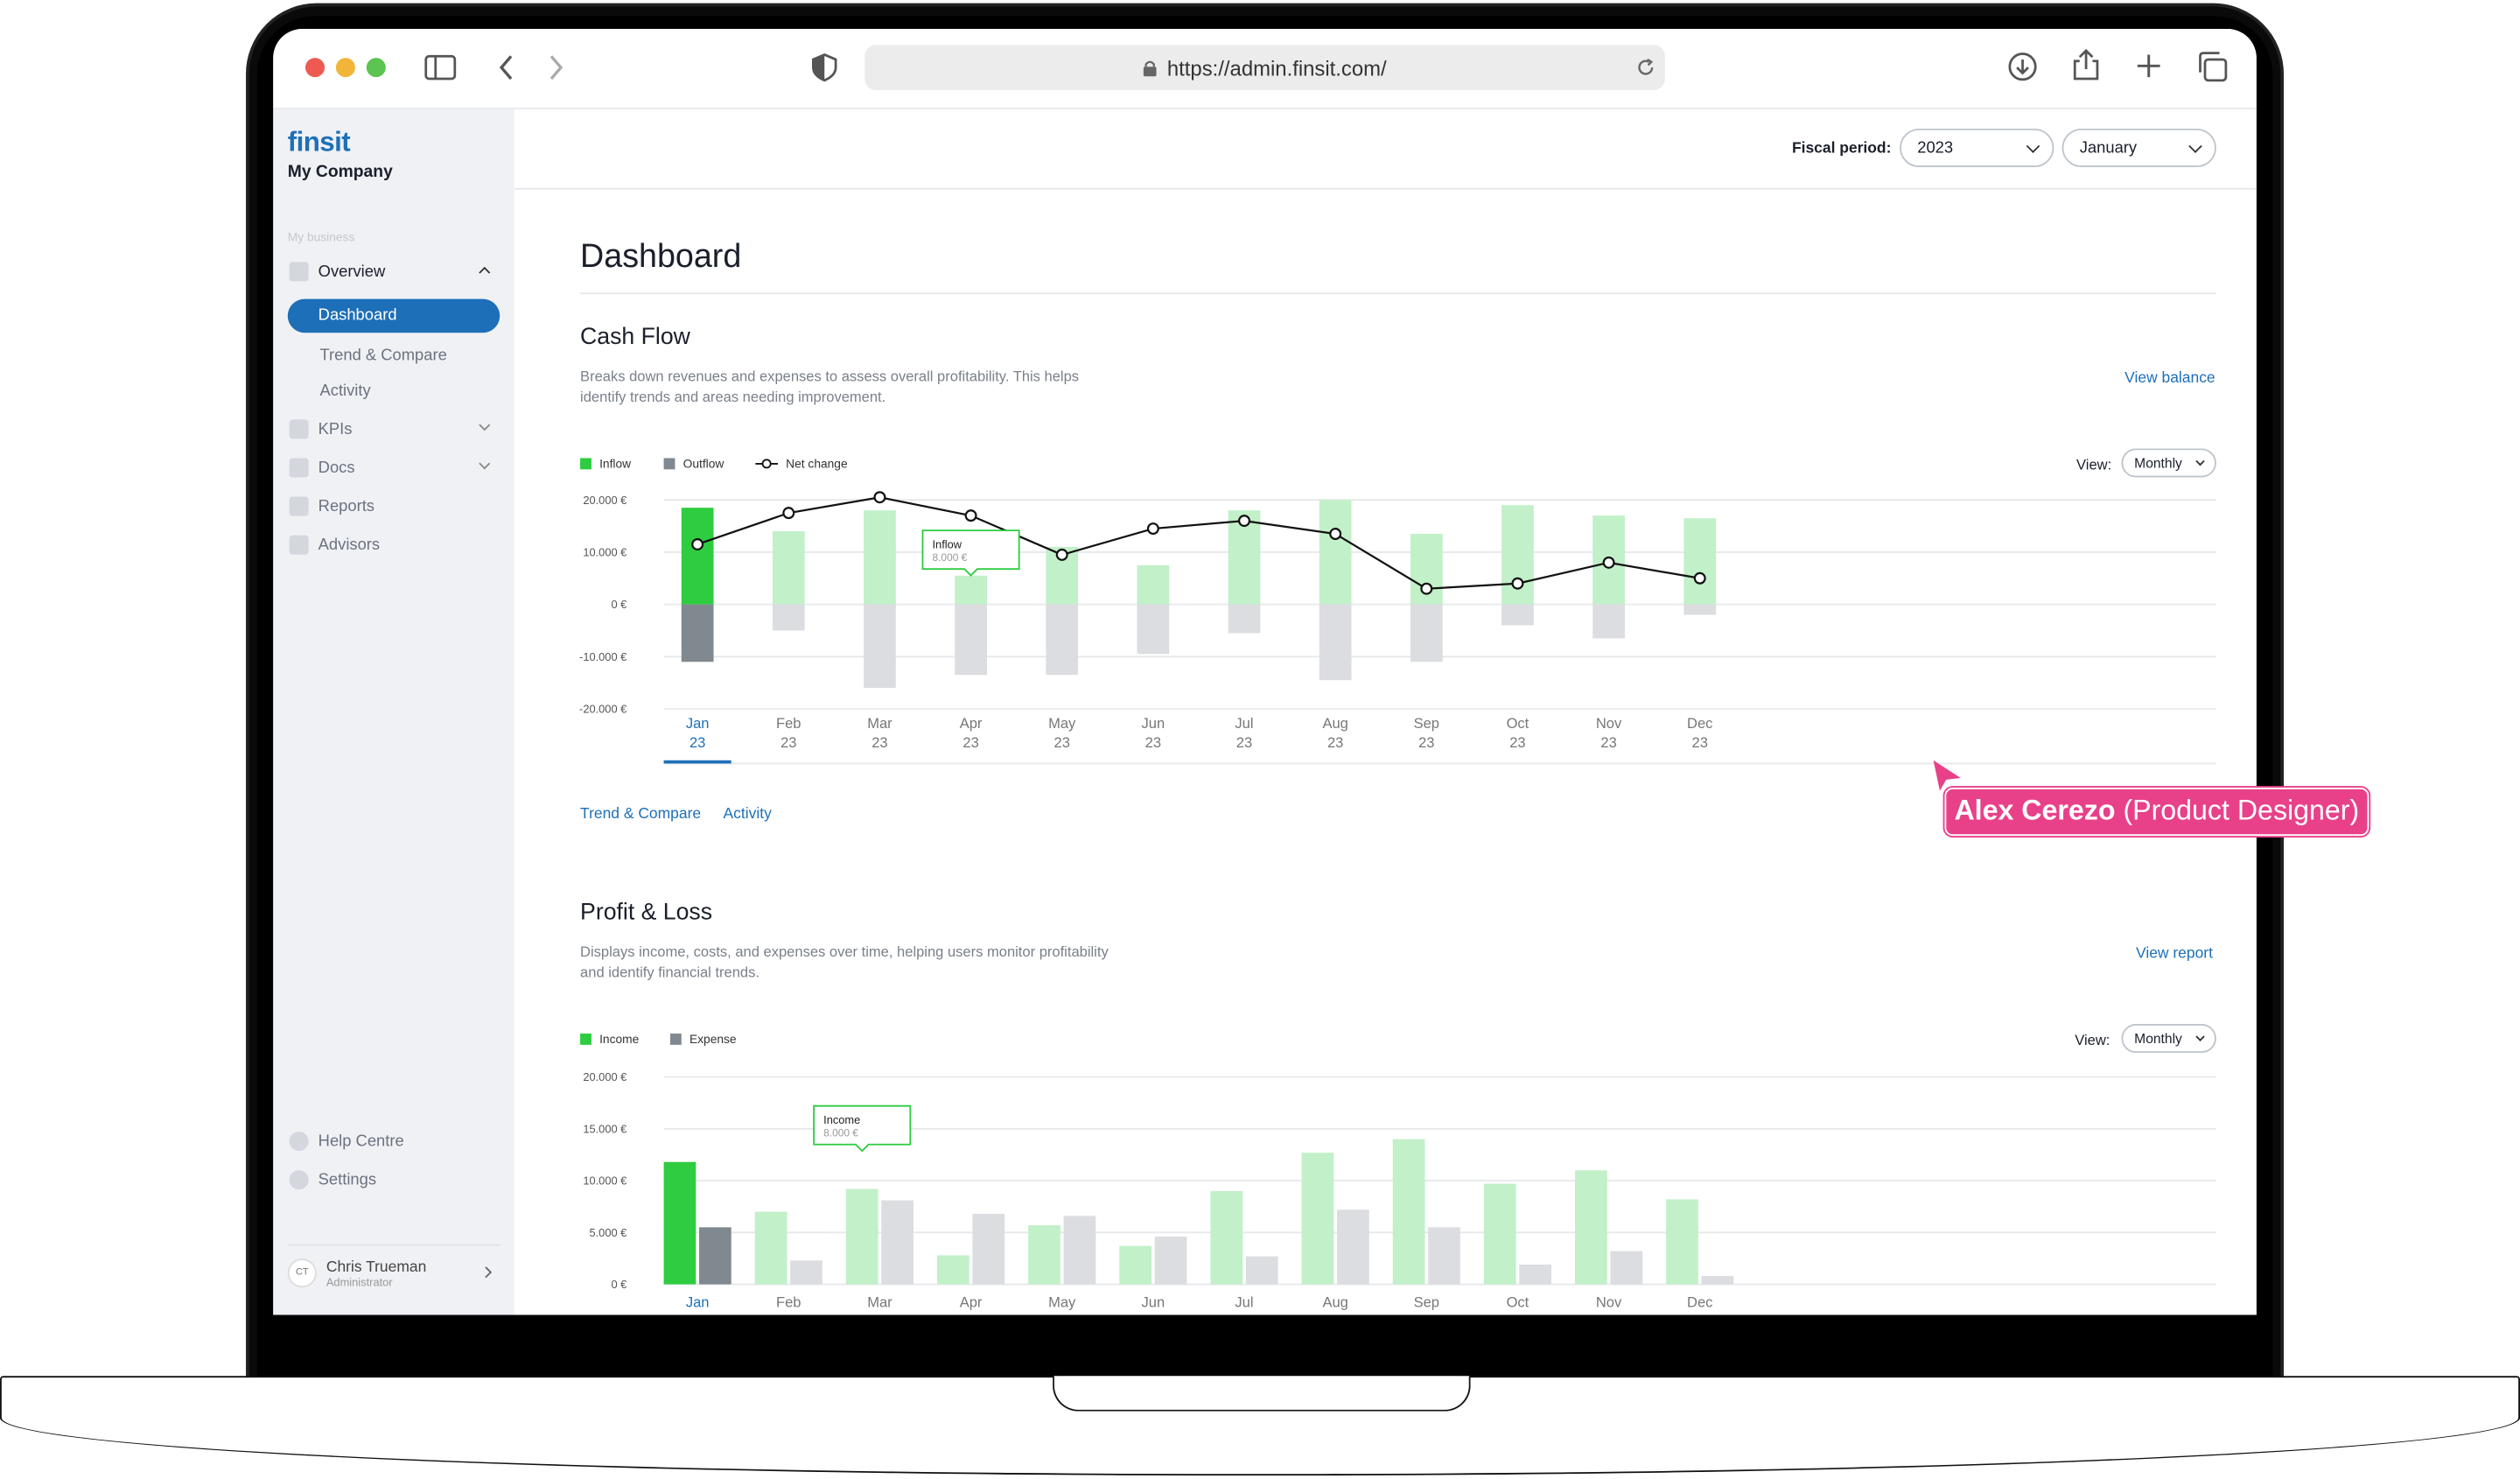  What do you see at coordinates (394, 506) in the screenshot?
I see `sidebar-item-reports: Reports` at bounding box center [394, 506].